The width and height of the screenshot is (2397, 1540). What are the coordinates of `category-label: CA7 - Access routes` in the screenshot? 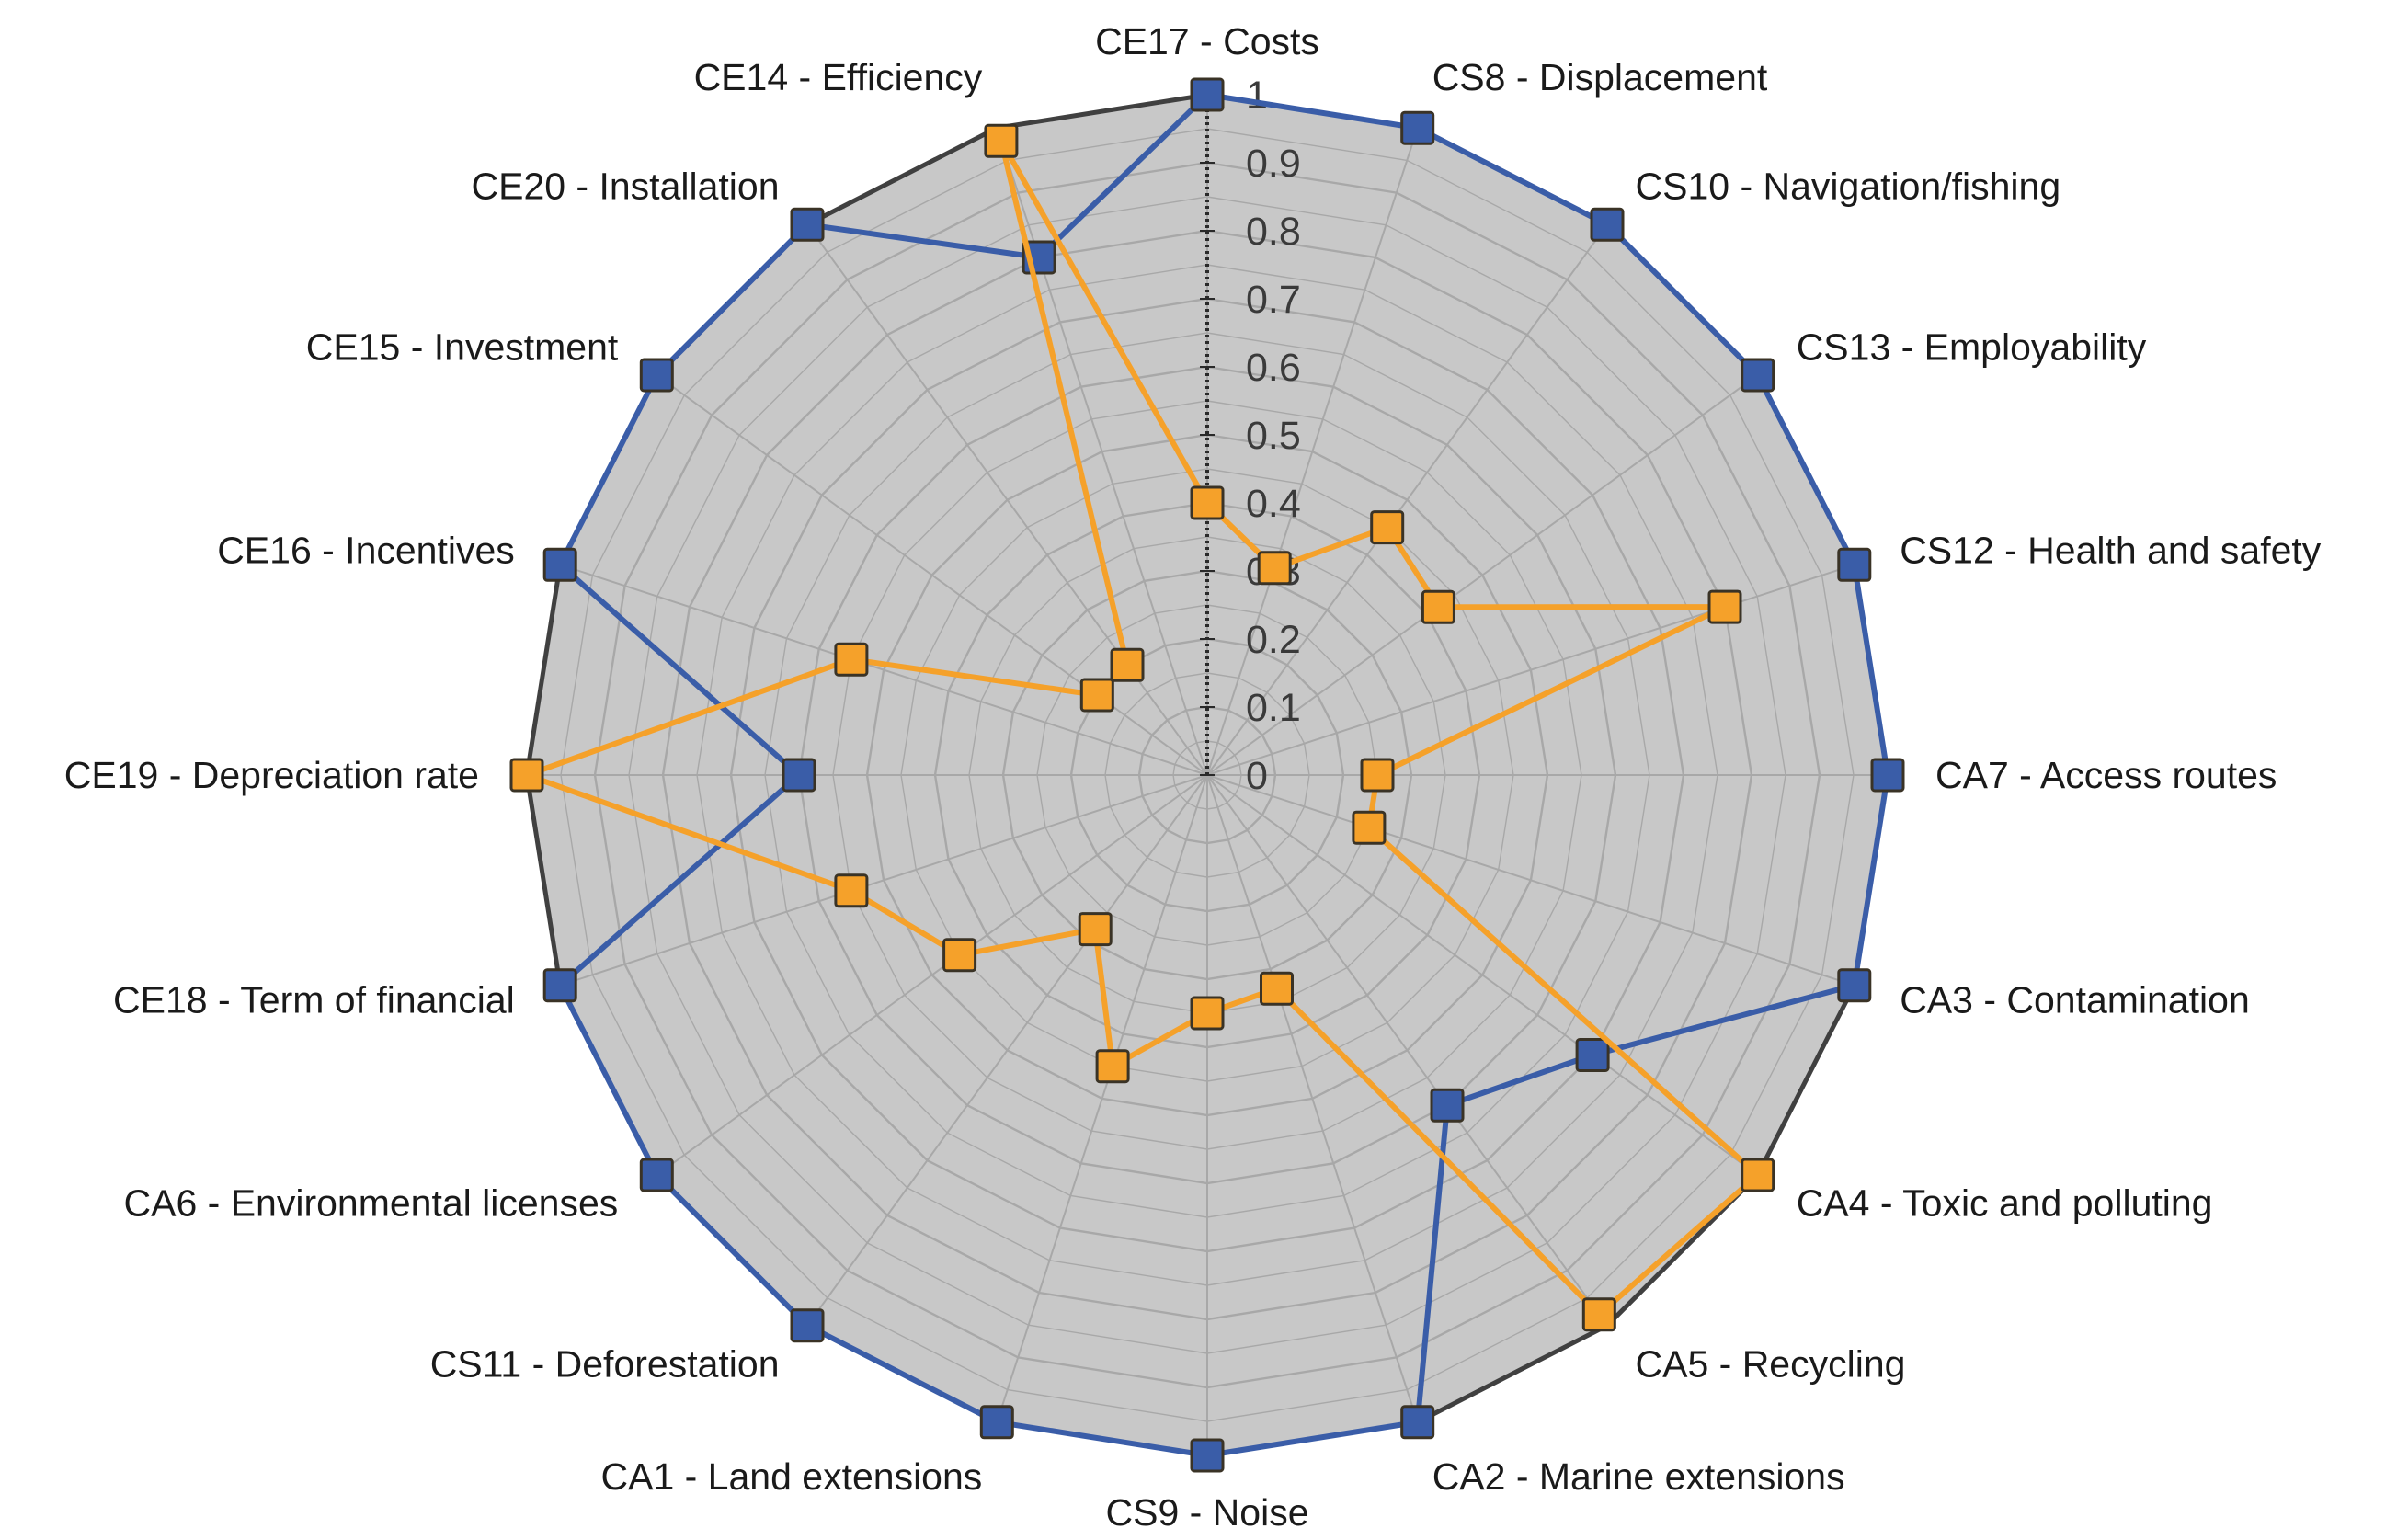 It's located at (2106, 775).